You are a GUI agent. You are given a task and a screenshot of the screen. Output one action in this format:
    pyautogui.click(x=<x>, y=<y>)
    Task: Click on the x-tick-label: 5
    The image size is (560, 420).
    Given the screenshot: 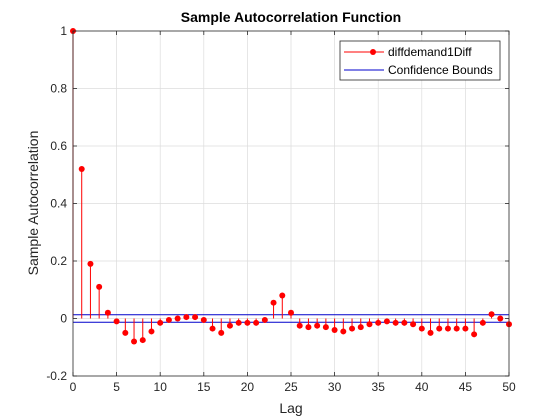 What is the action you would take?
    pyautogui.click(x=116, y=387)
    